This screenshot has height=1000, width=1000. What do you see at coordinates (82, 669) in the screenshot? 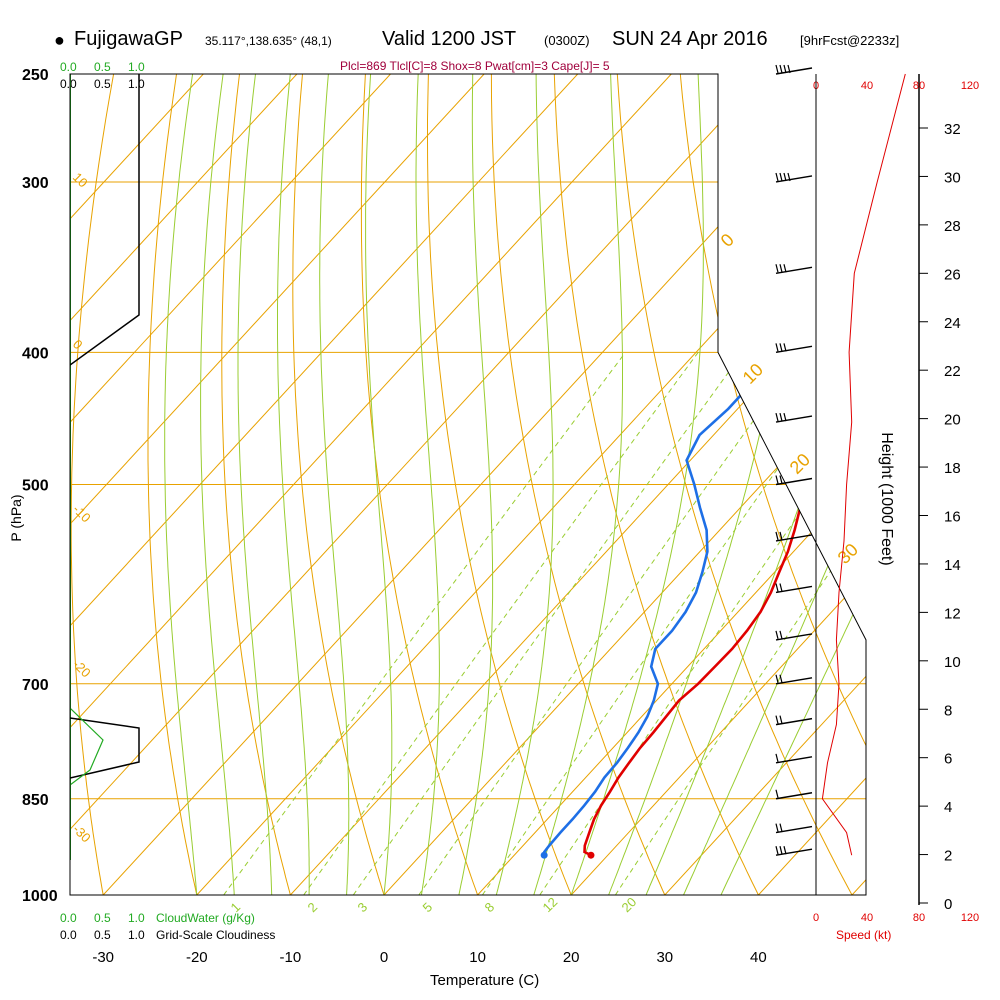
I see `isotherm-label: -20` at bounding box center [82, 669].